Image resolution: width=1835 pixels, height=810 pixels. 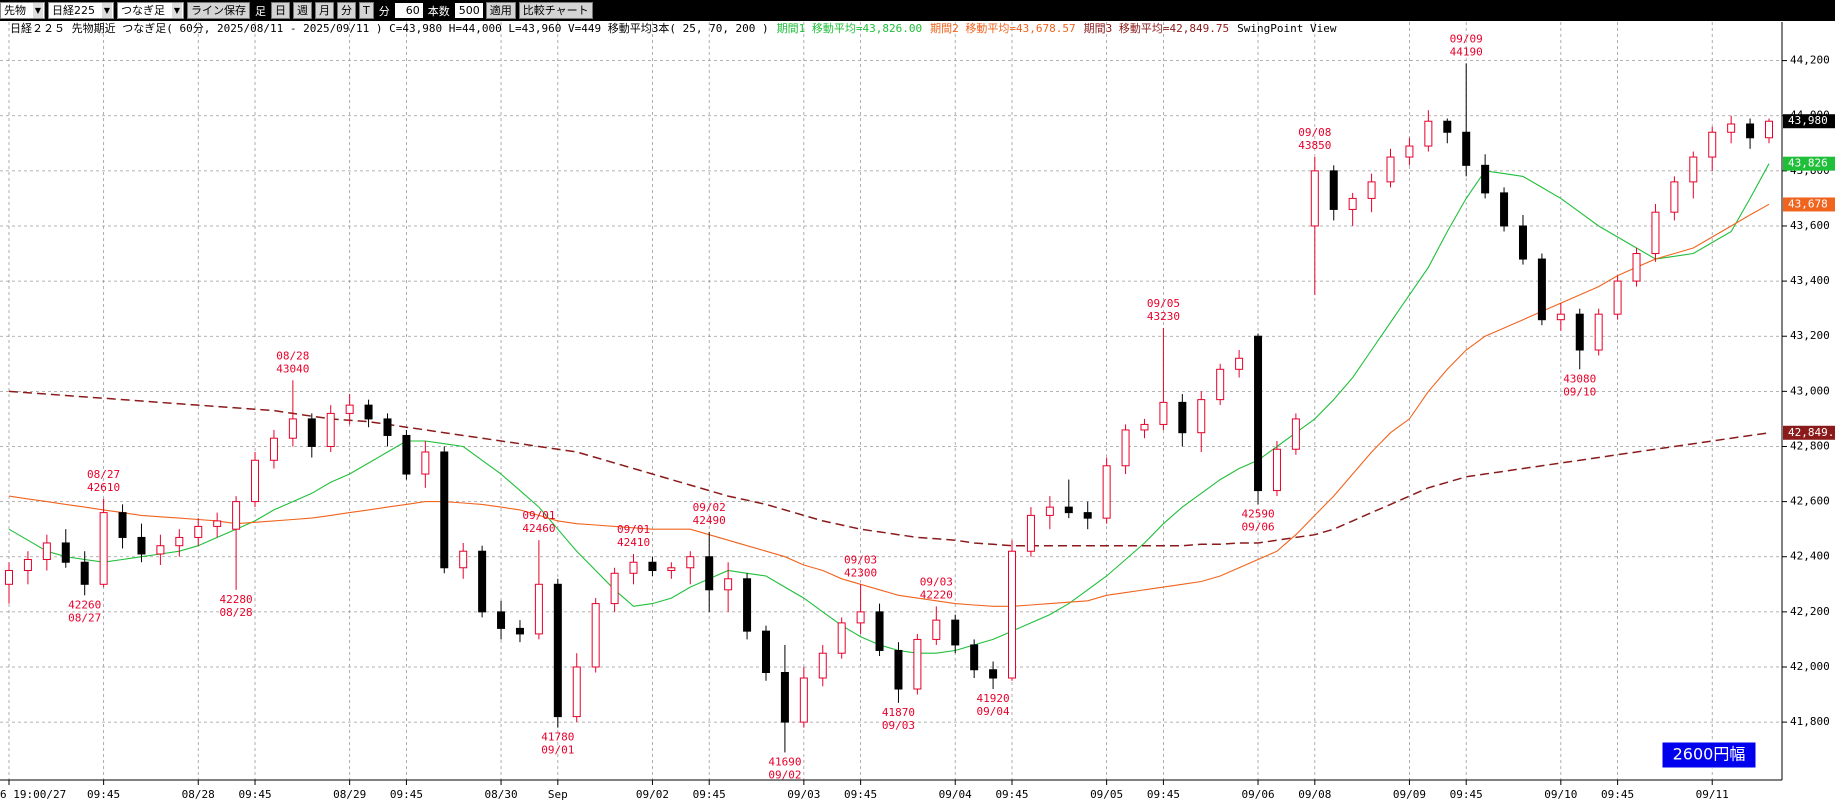 What do you see at coordinates (1314, 794) in the screenshot?
I see `x-tick-label: 09/08` at bounding box center [1314, 794].